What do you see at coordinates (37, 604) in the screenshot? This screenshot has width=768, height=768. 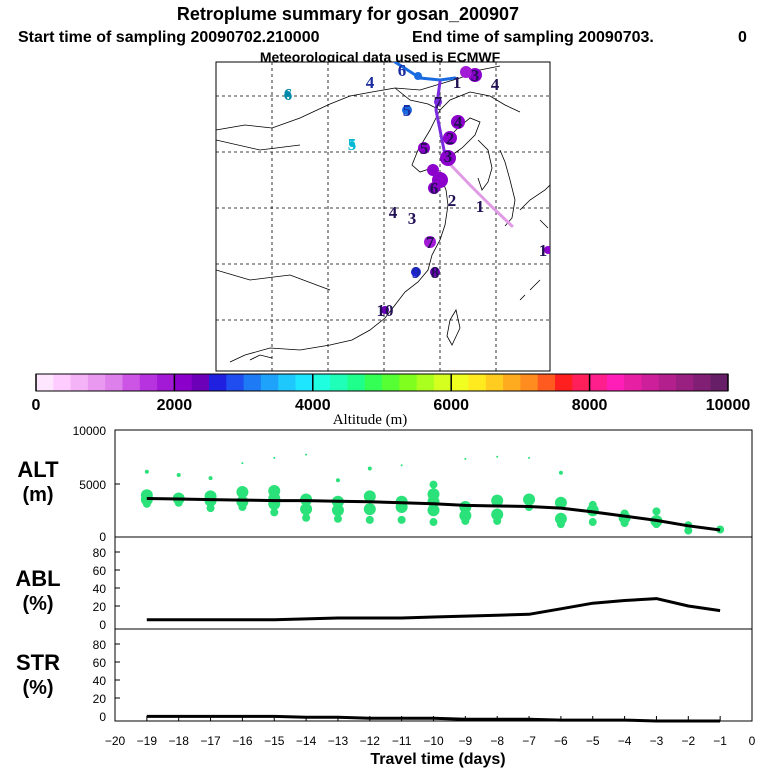 I see `abl-unit: (%)` at bounding box center [37, 604].